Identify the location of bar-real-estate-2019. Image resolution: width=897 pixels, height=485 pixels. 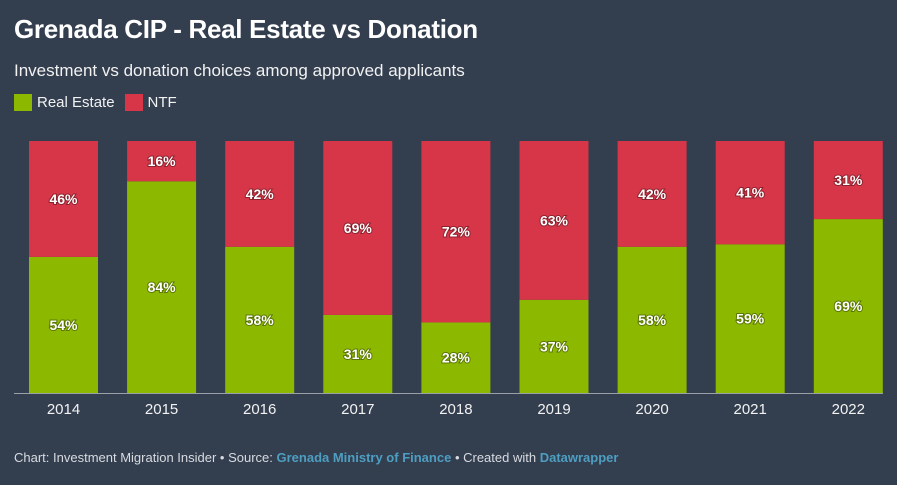
(554, 346).